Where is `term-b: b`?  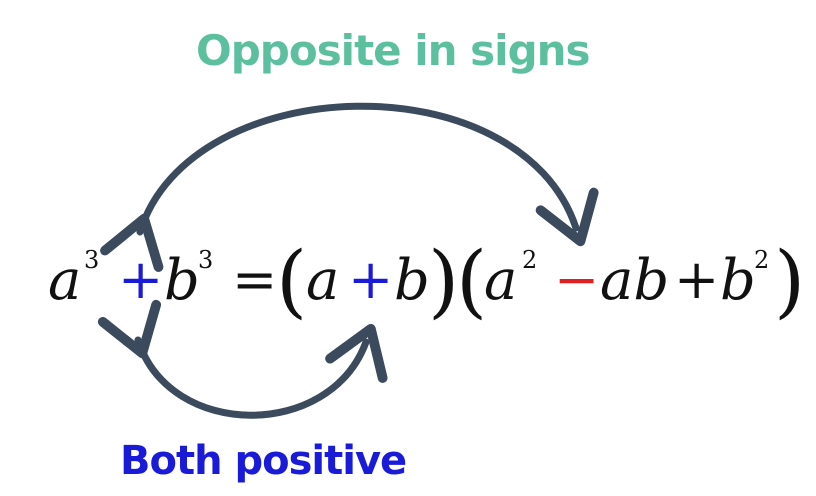
term-b: b is located at coordinates (182, 280).